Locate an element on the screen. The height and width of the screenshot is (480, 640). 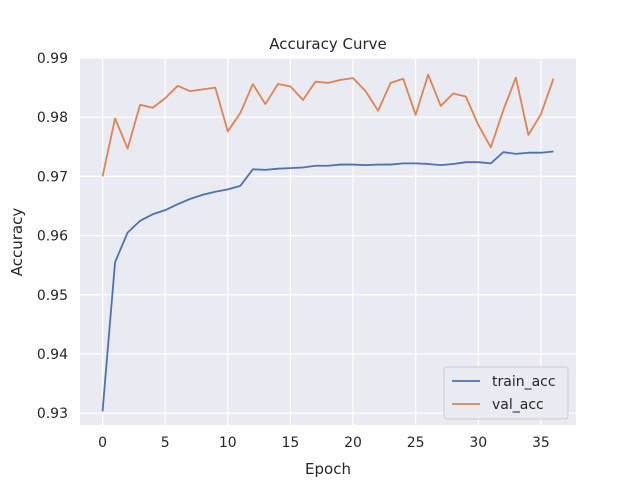
y-tick-labels: 0.93 0.94 0.95 0.96 0.97 0.98 0.99 is located at coordinates (52, 236).